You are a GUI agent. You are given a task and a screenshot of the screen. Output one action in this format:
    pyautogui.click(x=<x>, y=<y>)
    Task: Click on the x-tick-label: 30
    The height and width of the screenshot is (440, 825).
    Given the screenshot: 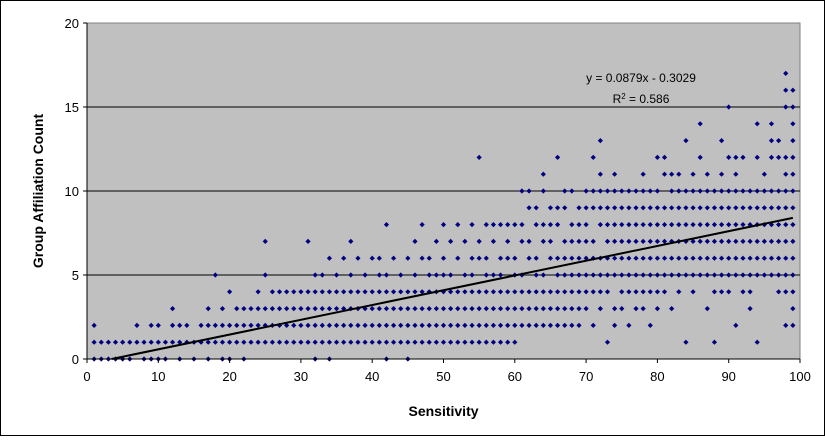 What is the action you would take?
    pyautogui.click(x=301, y=376)
    